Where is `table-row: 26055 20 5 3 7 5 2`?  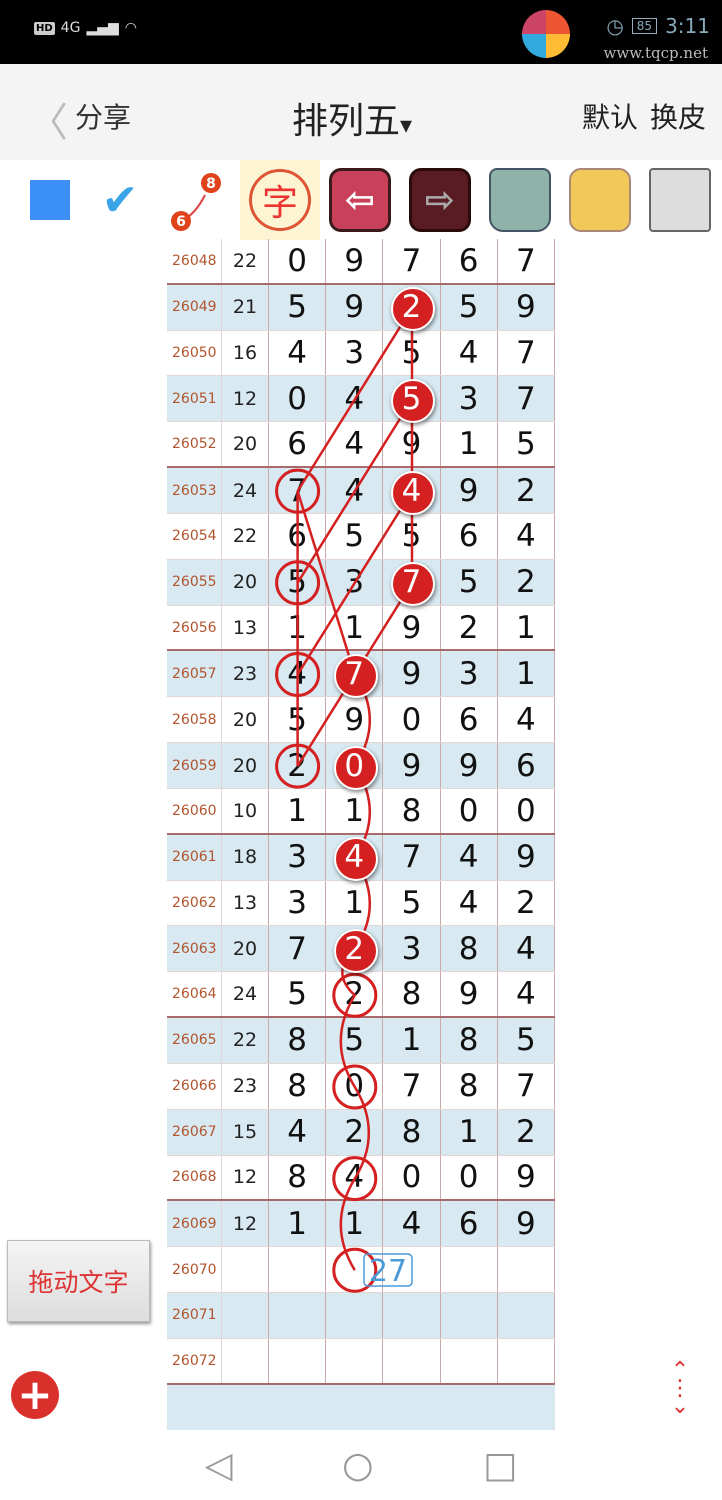 table-row: 26055 20 5 3 7 5 2 is located at coordinates (361, 583).